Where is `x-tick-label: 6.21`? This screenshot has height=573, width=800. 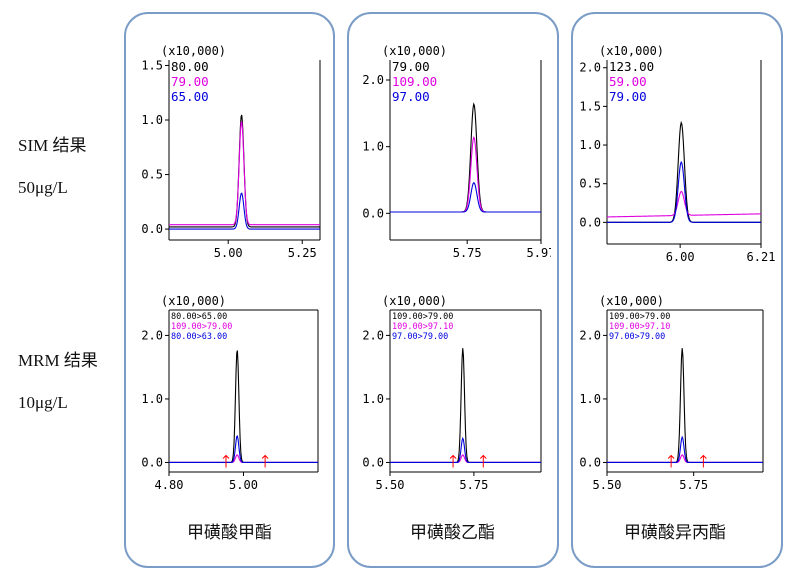
x-tick-label: 6.21 is located at coordinates (761, 257).